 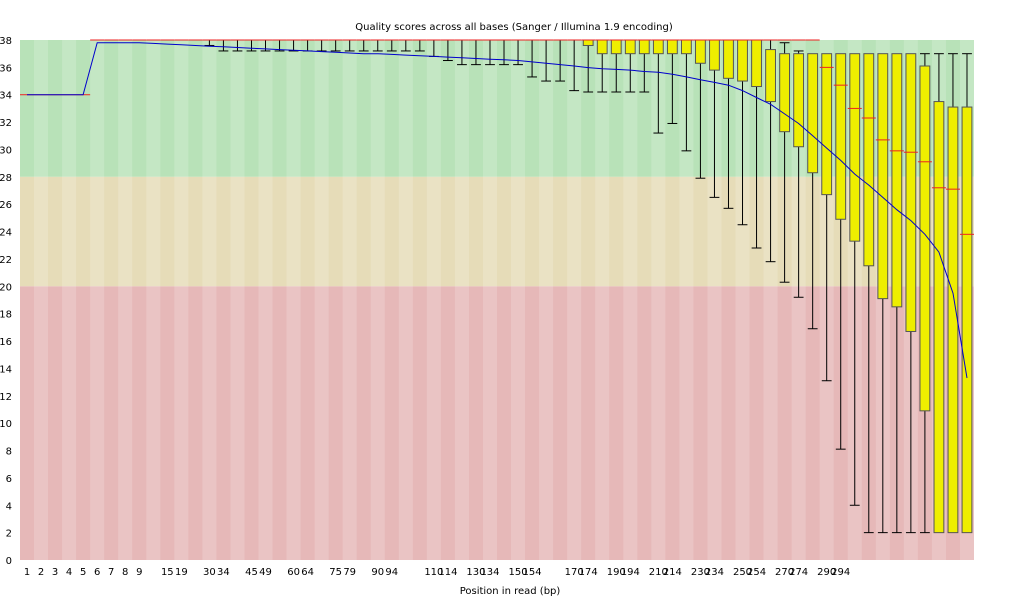 What do you see at coordinates (630, 572) in the screenshot?
I see `x-tick-label: 194` at bounding box center [630, 572].